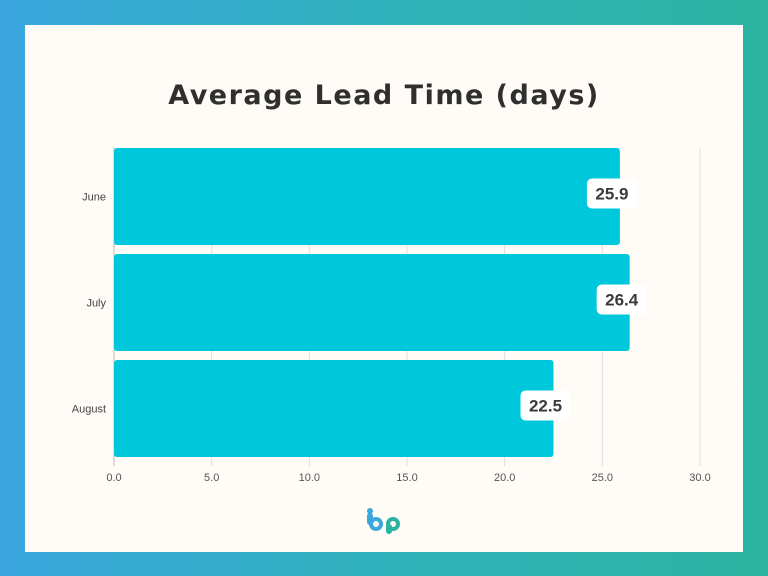 Image resolution: width=768 pixels, height=576 pixels. What do you see at coordinates (94, 198) in the screenshot?
I see `category-label: June` at bounding box center [94, 198].